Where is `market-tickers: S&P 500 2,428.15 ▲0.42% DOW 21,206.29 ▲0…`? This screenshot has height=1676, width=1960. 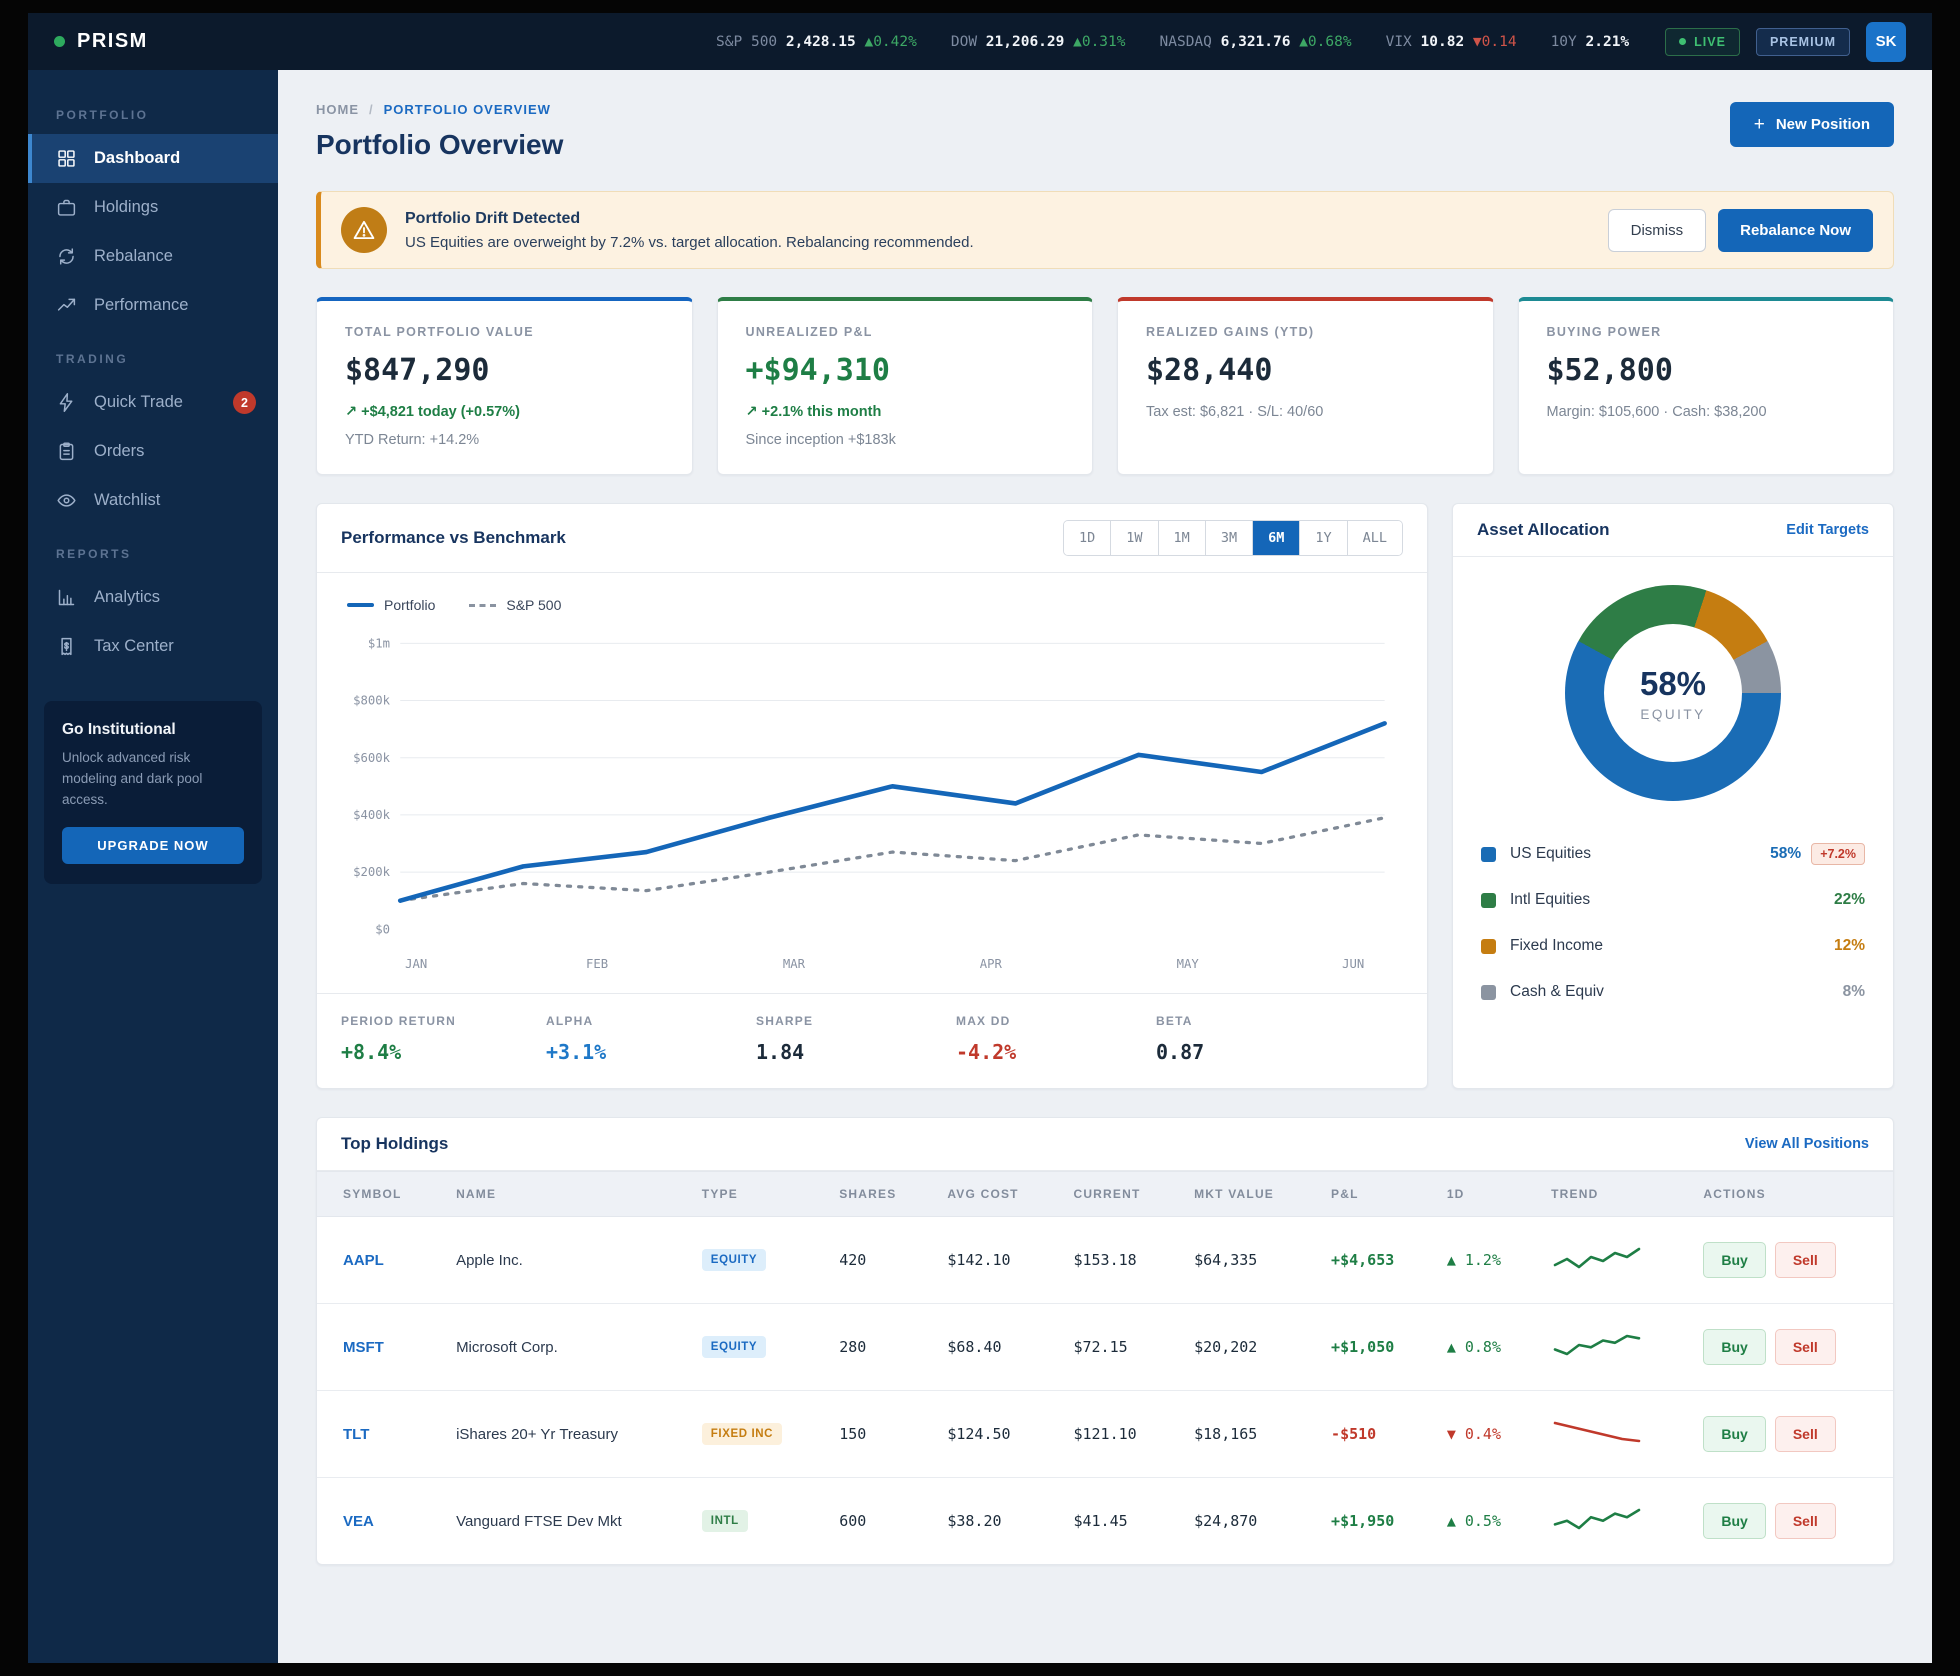
market-tickers: S&P 500 2,428.15 ▲0.42% DOW 21,206.29 ▲0… is located at coordinates (1172, 42).